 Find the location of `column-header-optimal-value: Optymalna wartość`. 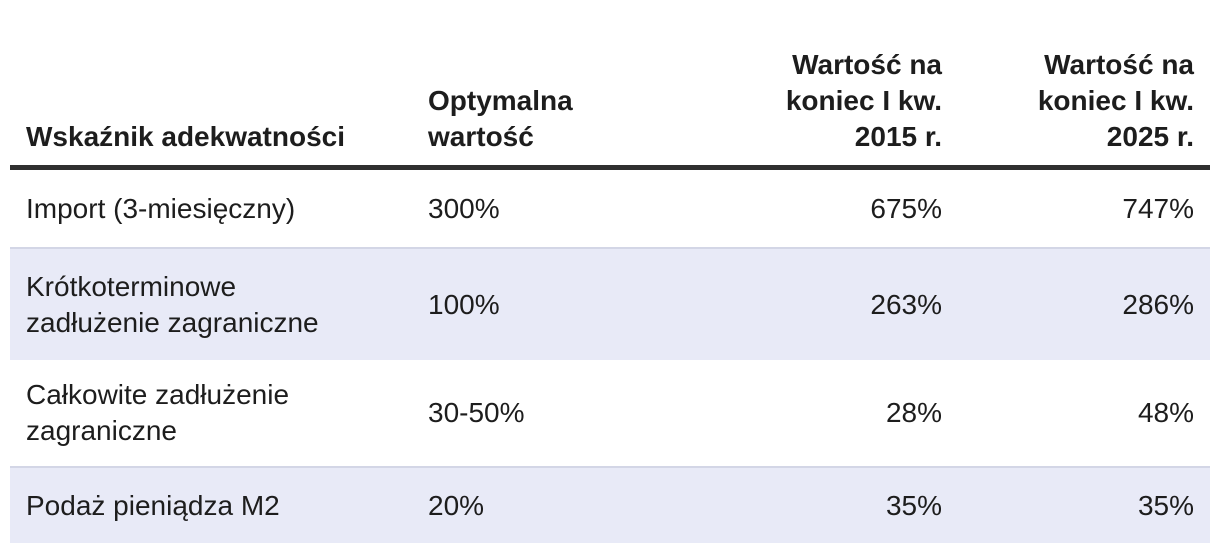

column-header-optimal-value: Optymalna wartość is located at coordinates (500, 118).